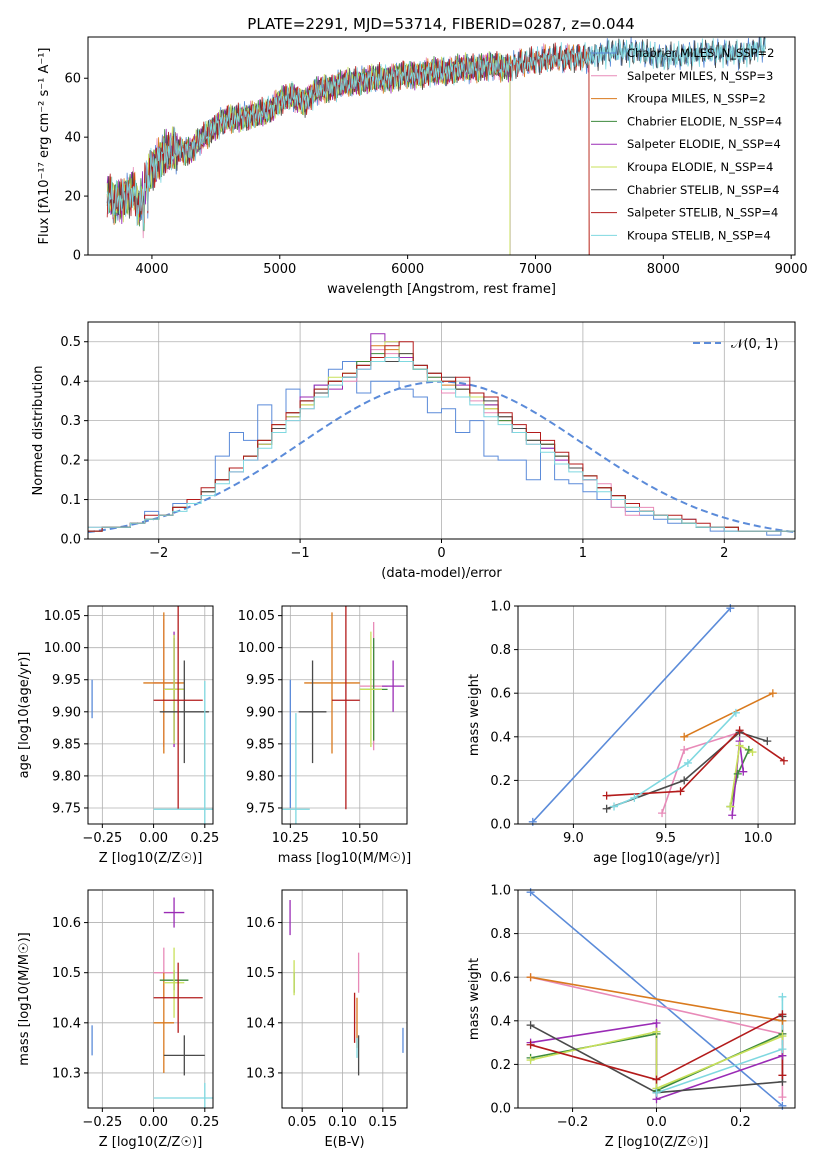 The image size is (819, 1170). What do you see at coordinates (700, 76) in the screenshot?
I see `legend-label: Salpeter MILES, N_SSP=3` at bounding box center [700, 76].